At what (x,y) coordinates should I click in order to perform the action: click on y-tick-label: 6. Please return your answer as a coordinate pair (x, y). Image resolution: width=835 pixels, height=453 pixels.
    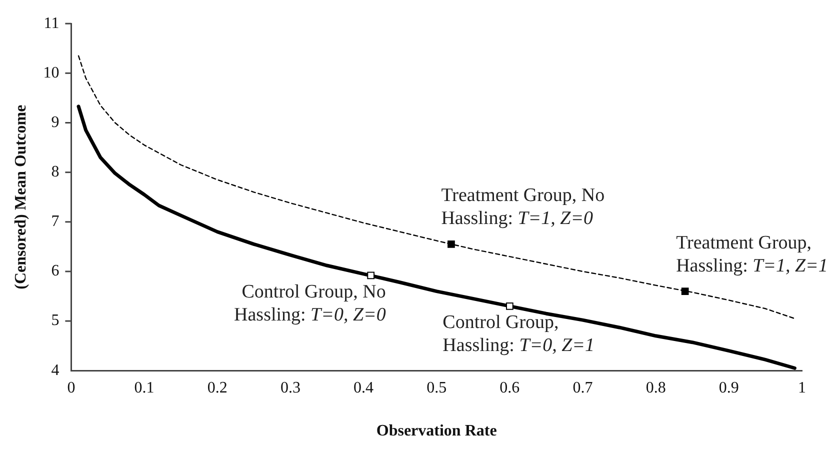
    Looking at the image, I should click on (55, 271).